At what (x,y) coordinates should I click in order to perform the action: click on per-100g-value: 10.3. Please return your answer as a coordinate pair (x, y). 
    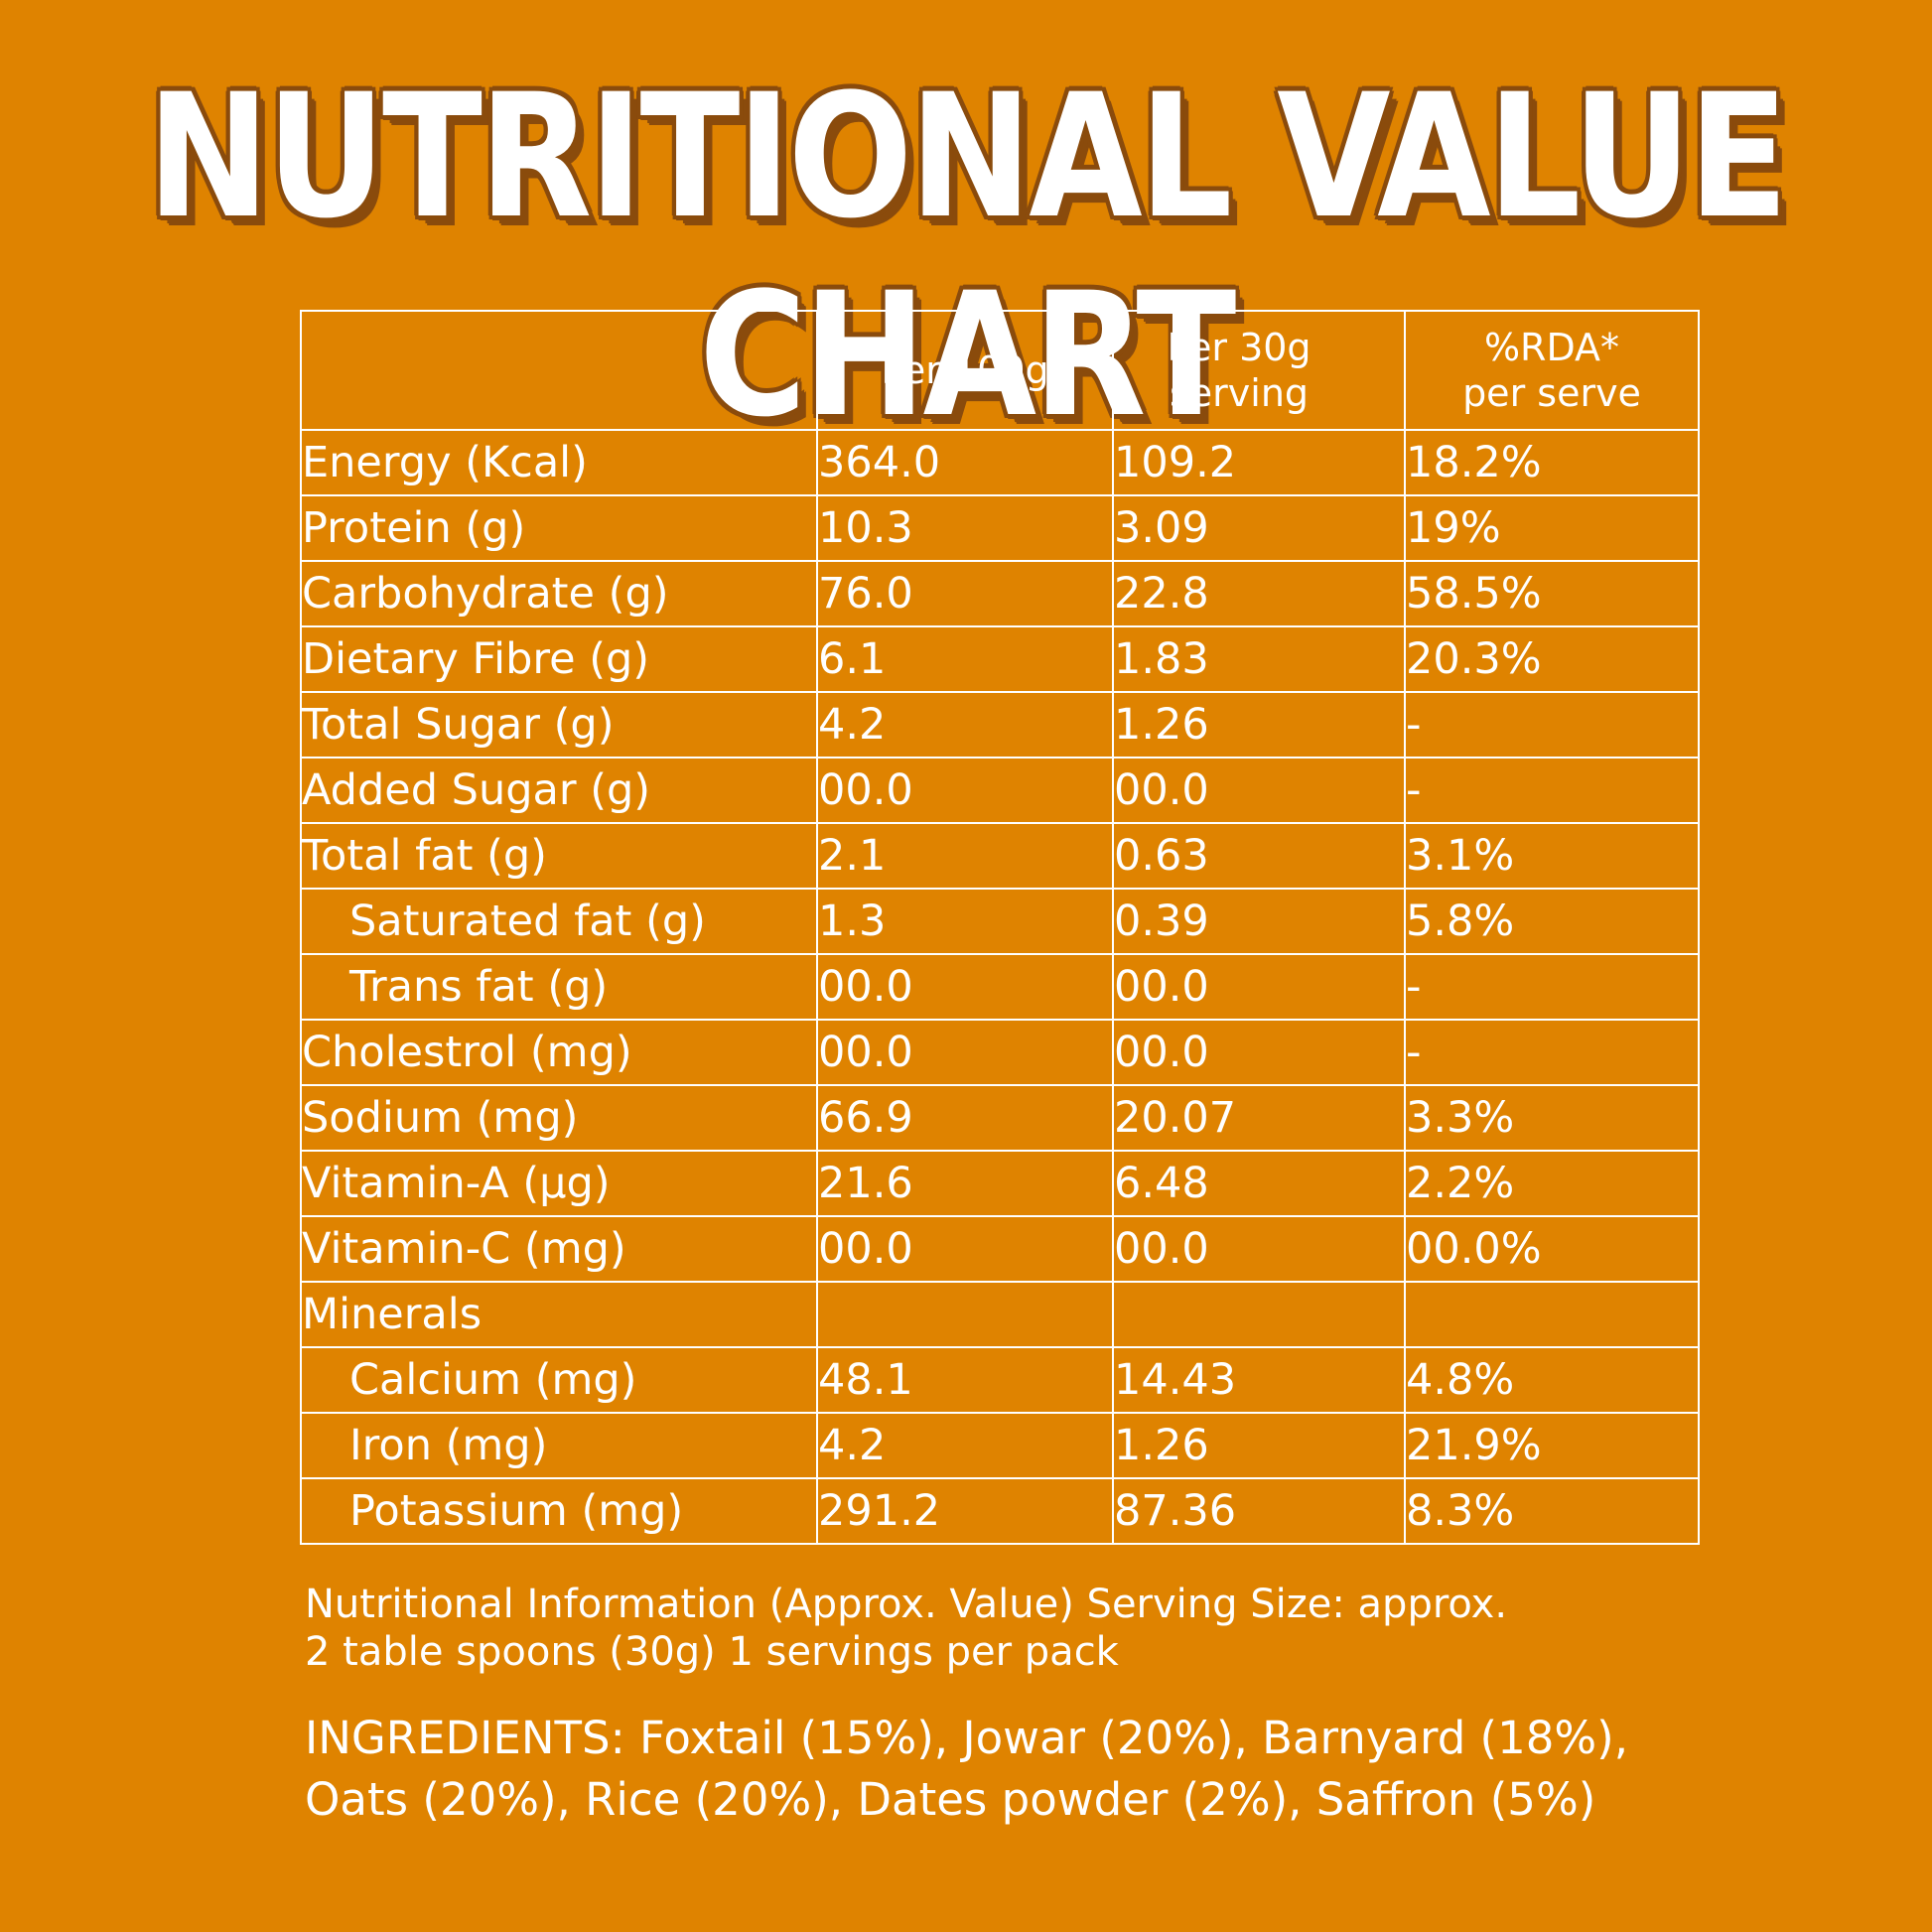
    Looking at the image, I should click on (965, 528).